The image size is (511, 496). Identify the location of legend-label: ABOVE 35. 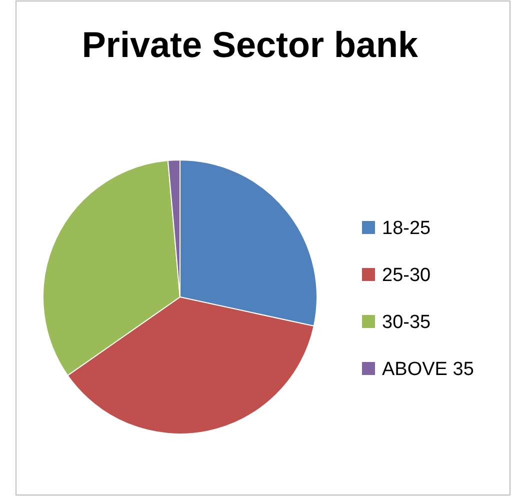
(428, 369).